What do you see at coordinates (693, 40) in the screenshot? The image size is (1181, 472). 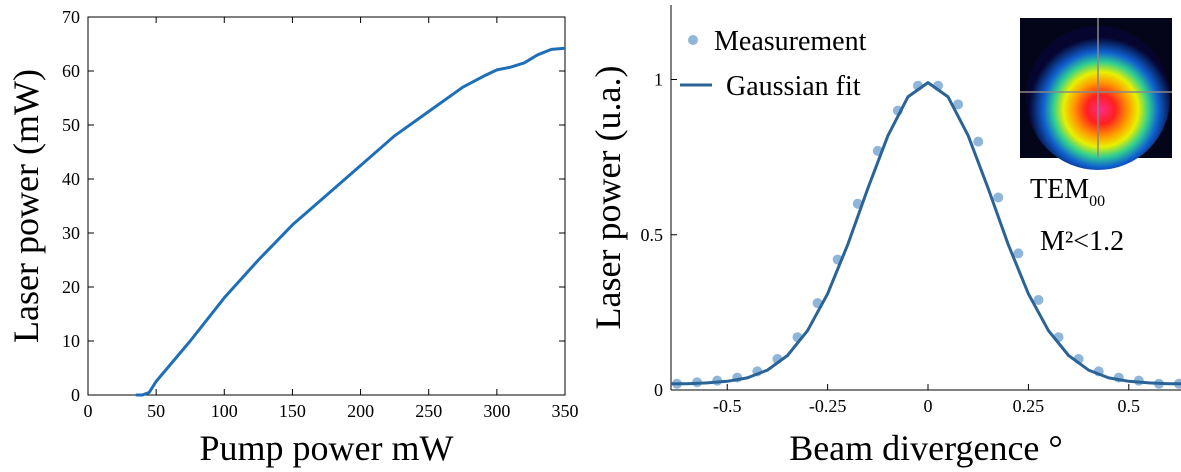 I see `legend-marker` at bounding box center [693, 40].